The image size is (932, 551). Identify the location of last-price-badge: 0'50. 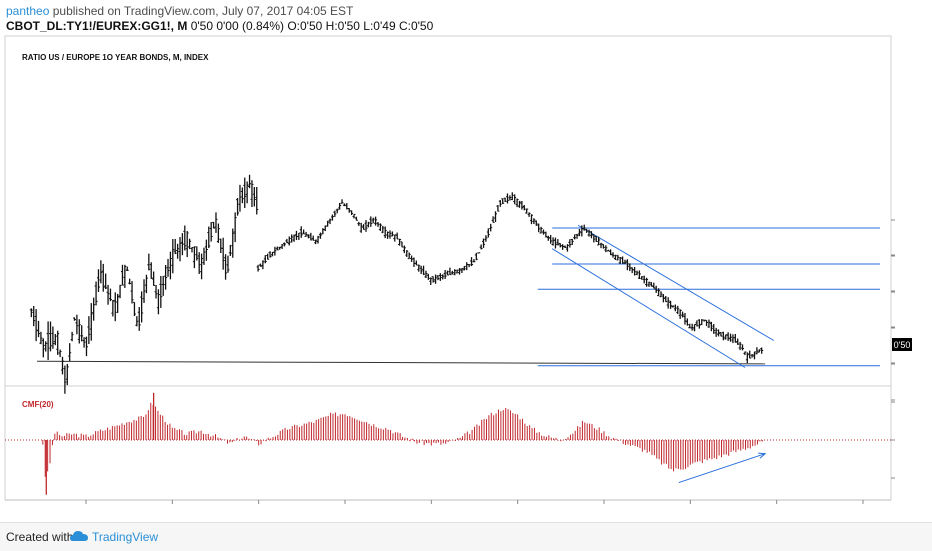
(902, 344).